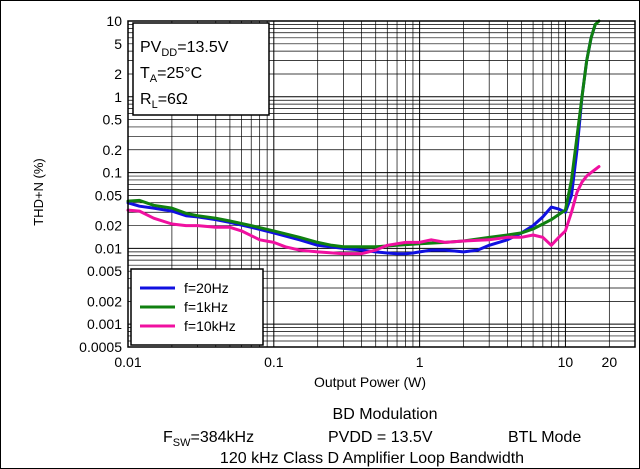 The height and width of the screenshot is (469, 640). I want to click on legend: f=20Hz f=1kHz f=10kHz, so click(197, 307).